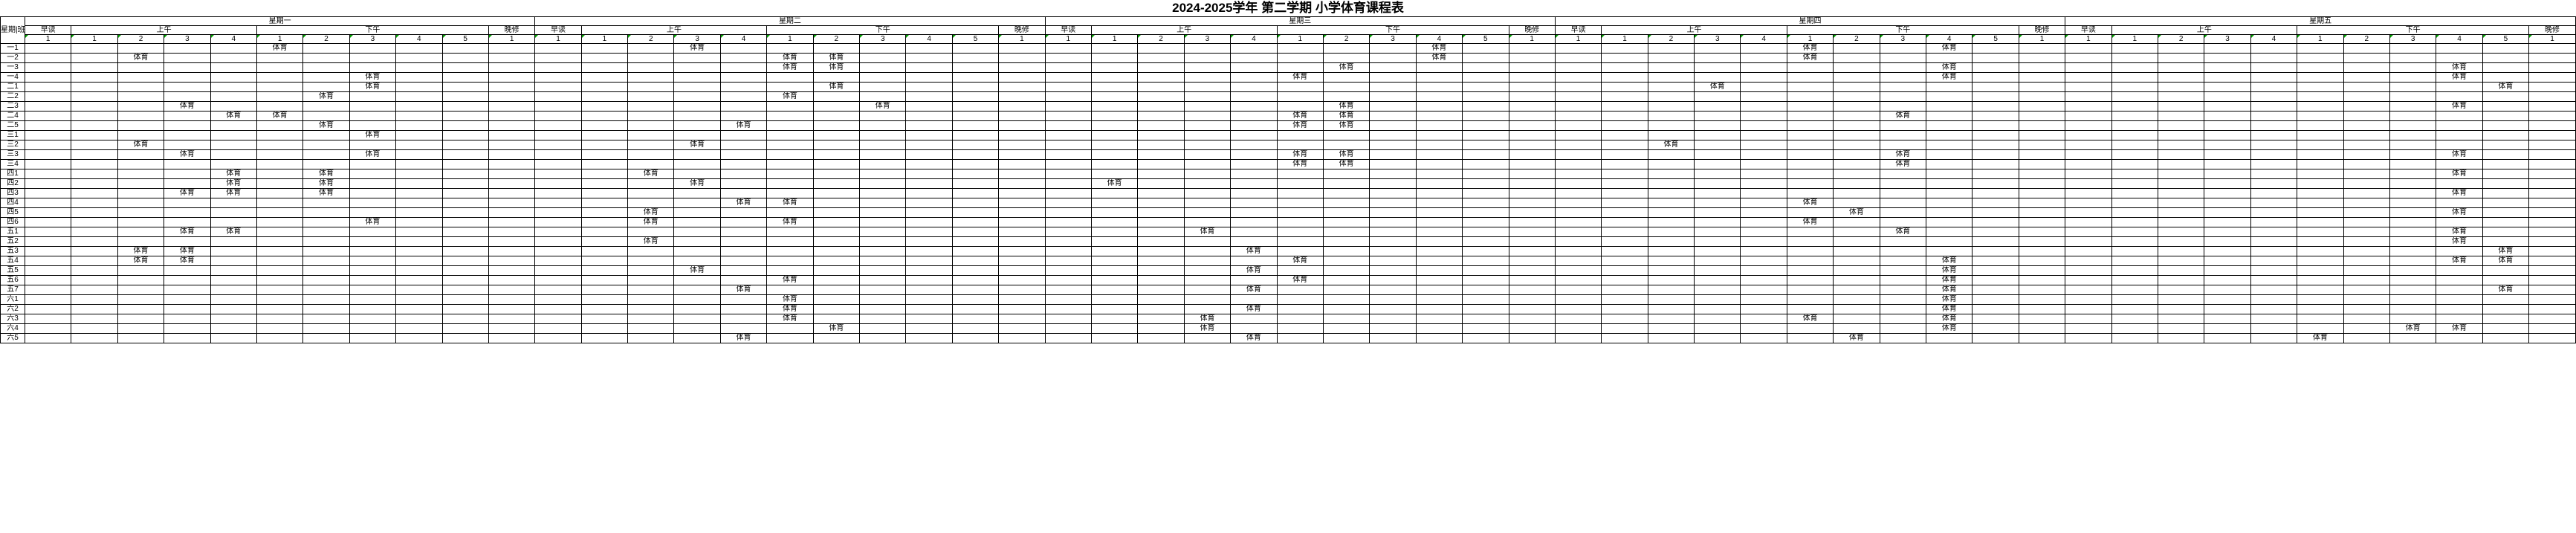 Image resolution: width=2576 pixels, height=533 pixels. Describe the element at coordinates (187, 39) in the screenshot. I see `period-number: 3` at that location.